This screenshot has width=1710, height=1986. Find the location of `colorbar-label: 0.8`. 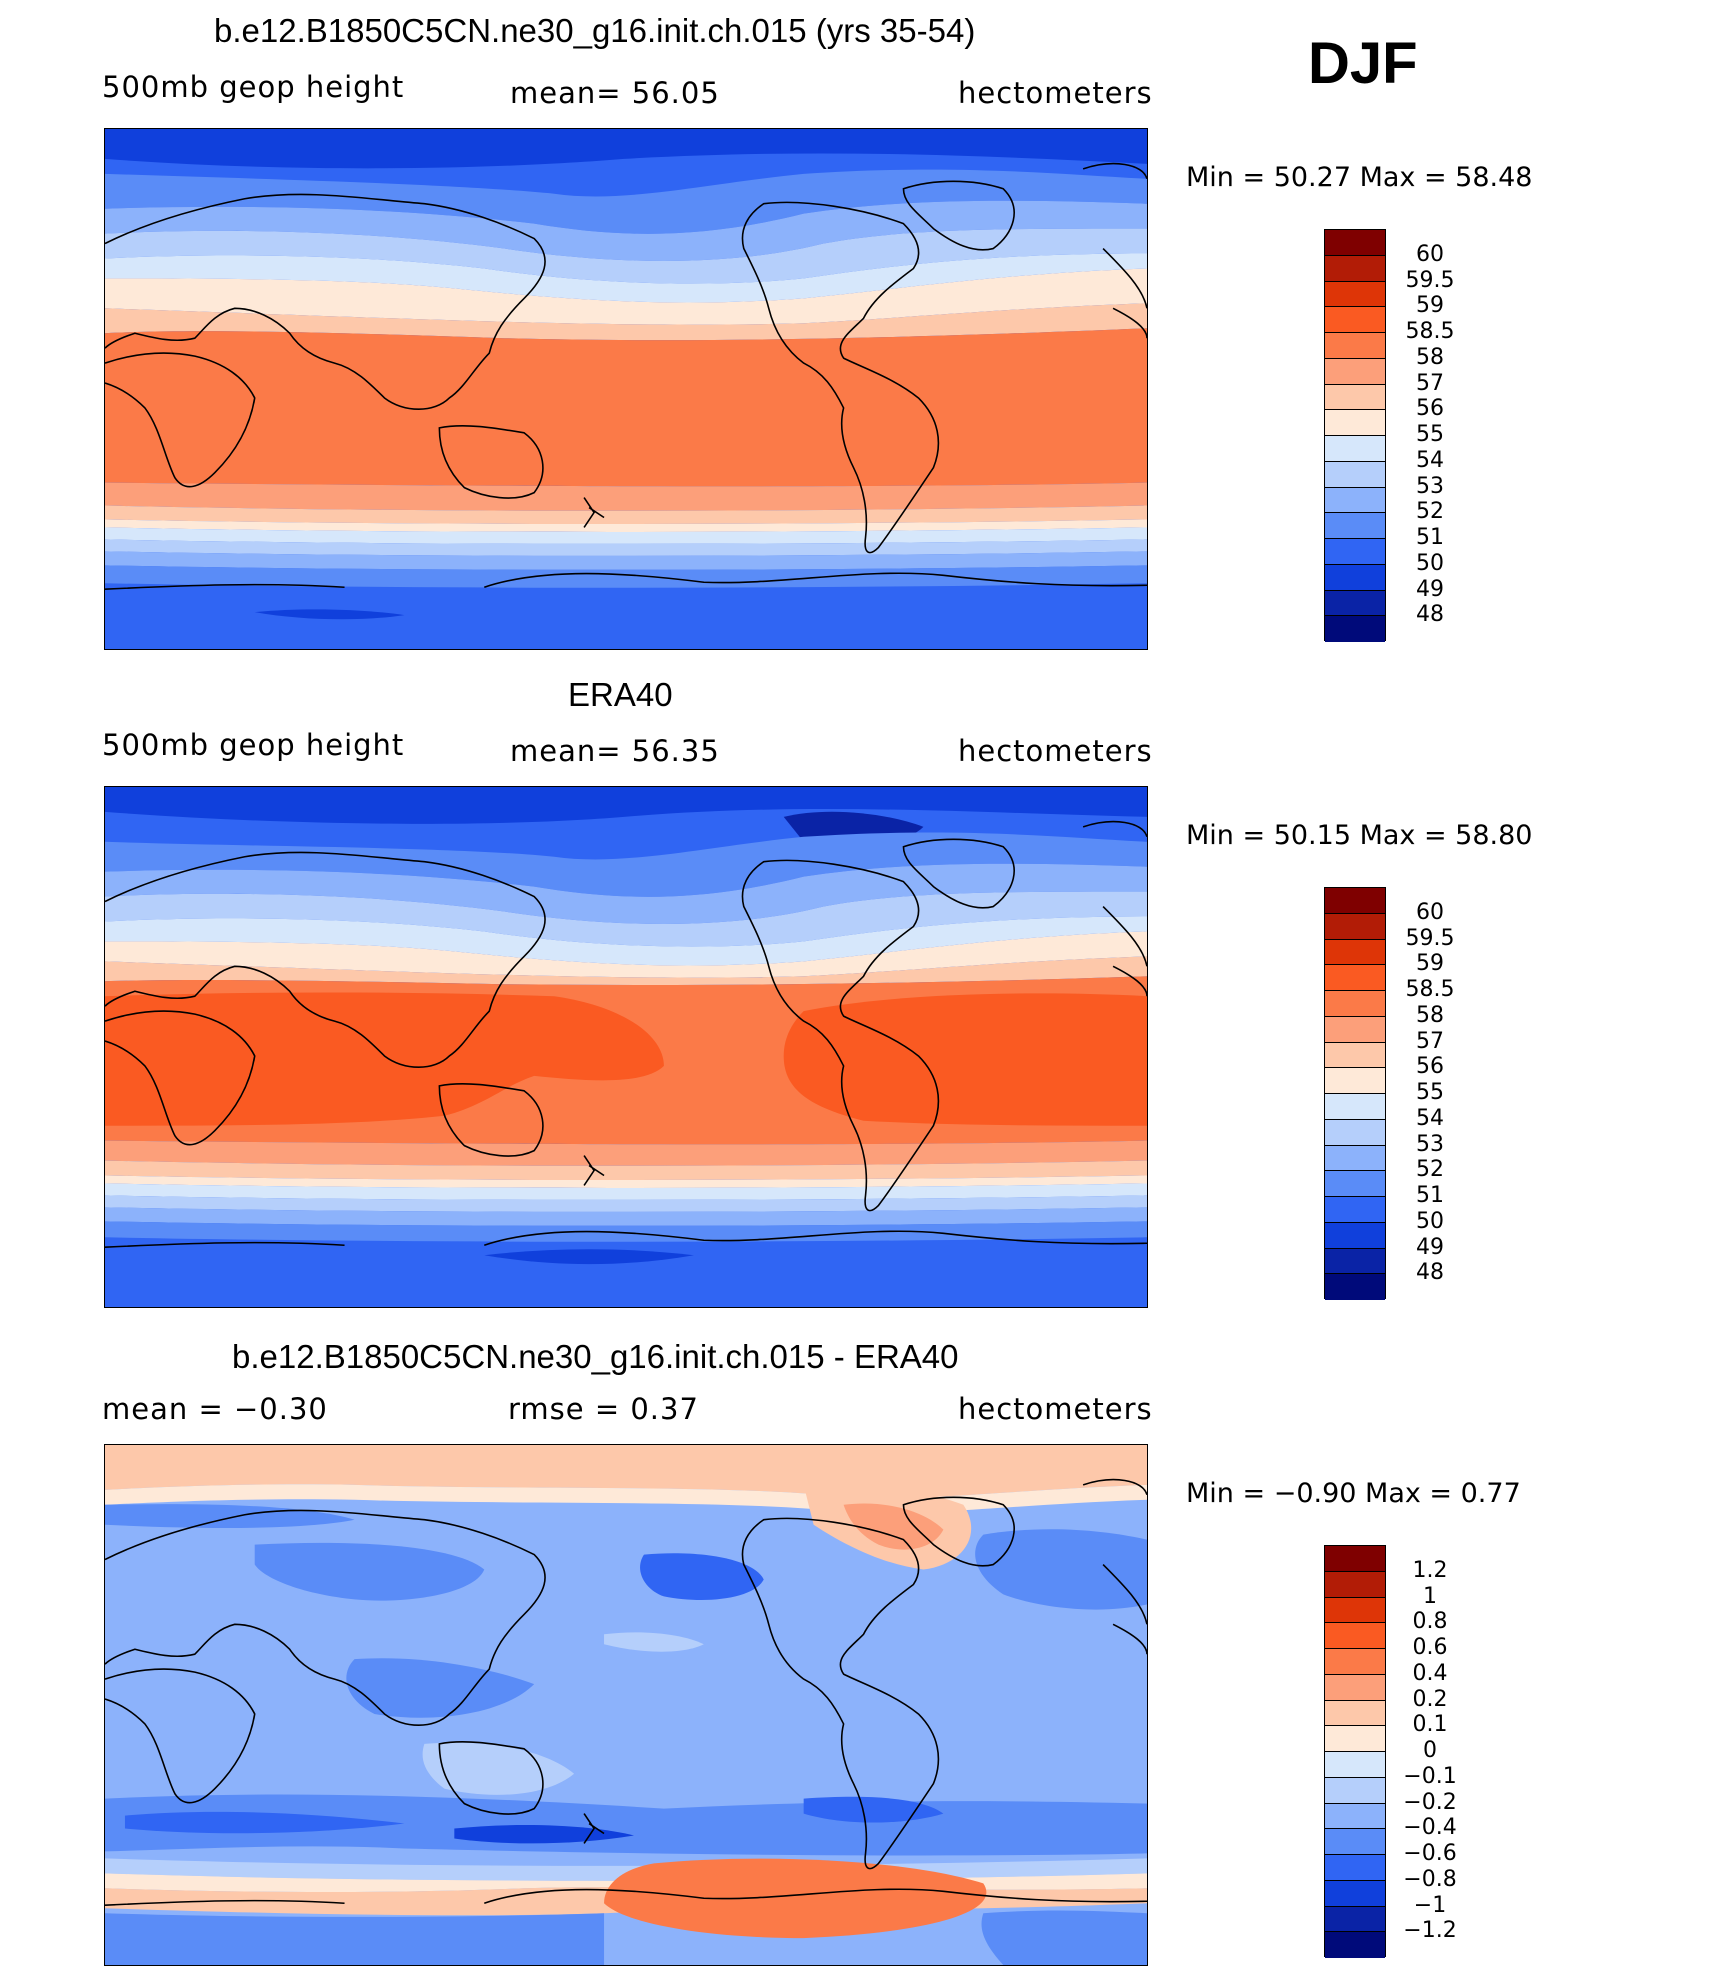

colorbar-label: 0.8 is located at coordinates (1430, 1622).